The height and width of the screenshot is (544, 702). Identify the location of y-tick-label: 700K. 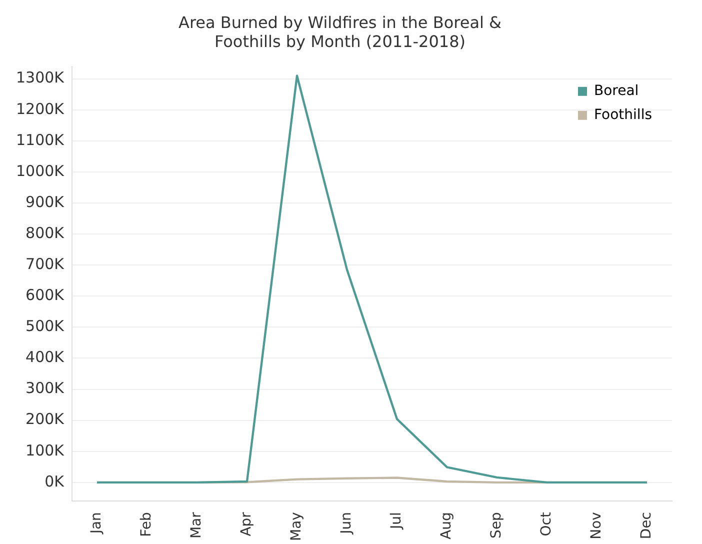
(46, 263).